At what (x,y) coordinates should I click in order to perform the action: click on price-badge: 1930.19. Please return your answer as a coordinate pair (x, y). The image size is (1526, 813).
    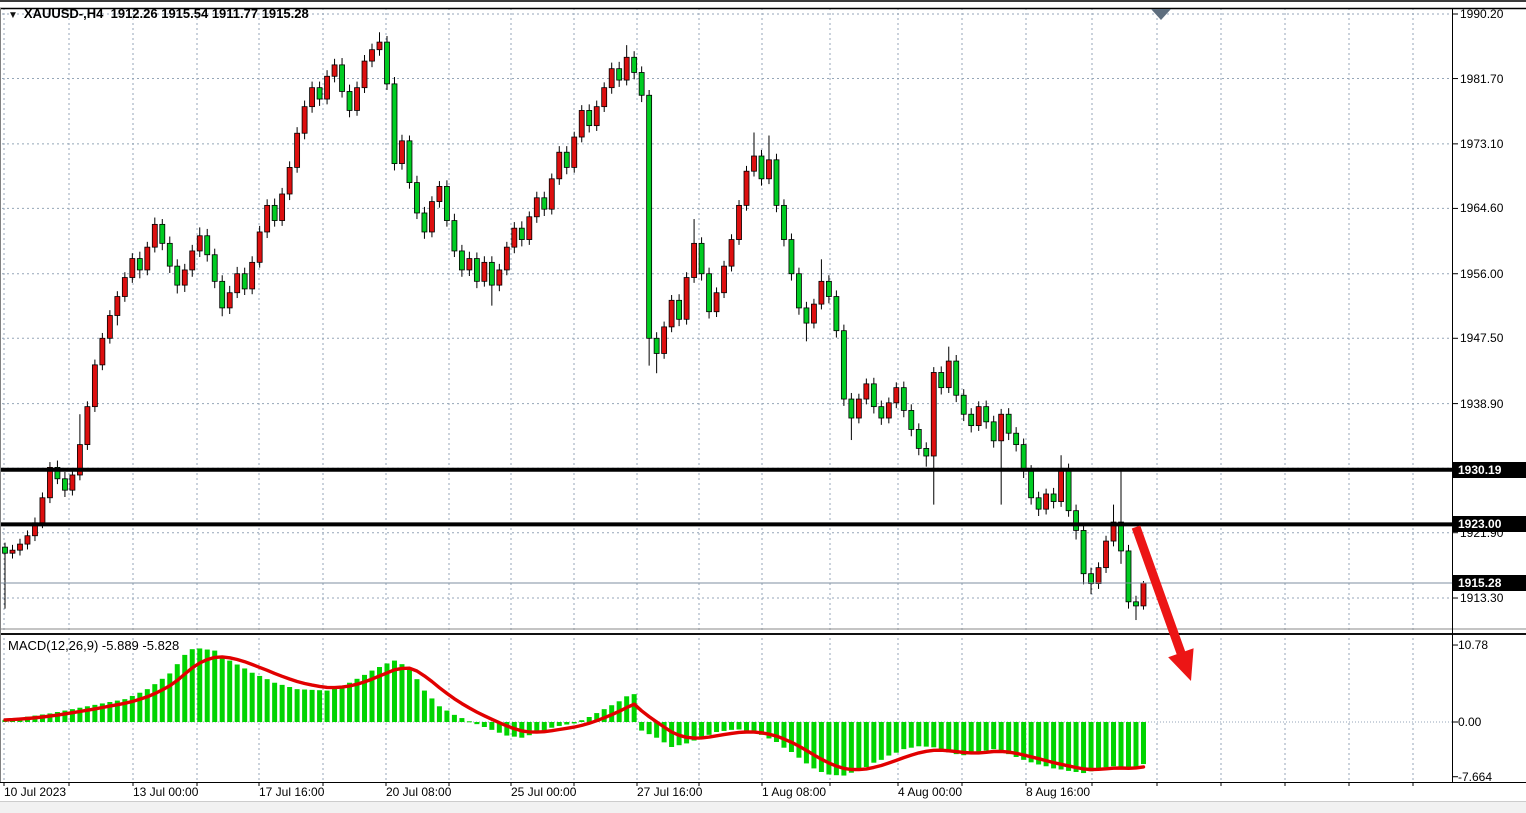
    Looking at the image, I should click on (1489, 469).